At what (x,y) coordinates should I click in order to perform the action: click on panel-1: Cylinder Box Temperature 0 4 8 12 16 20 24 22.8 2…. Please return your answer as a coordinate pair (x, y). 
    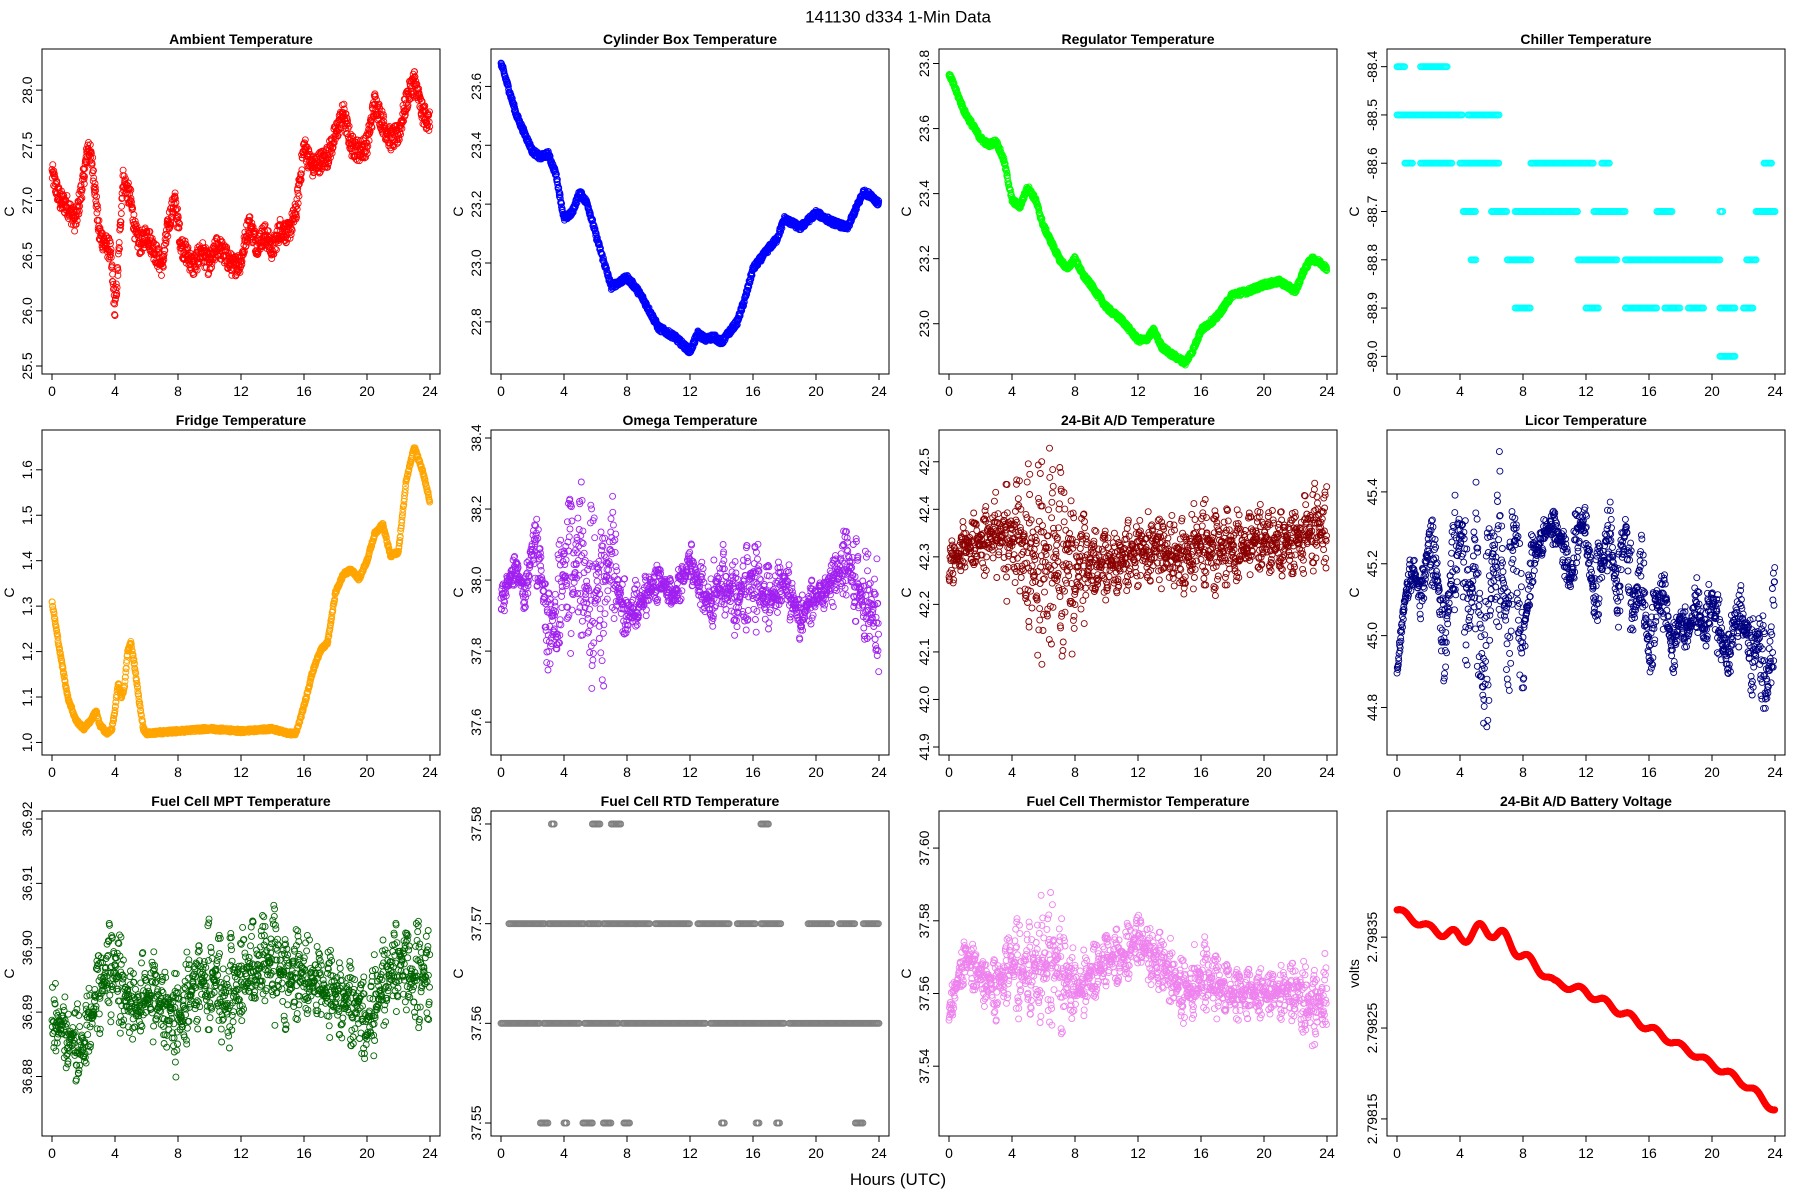
    Looking at the image, I should click on (670, 215).